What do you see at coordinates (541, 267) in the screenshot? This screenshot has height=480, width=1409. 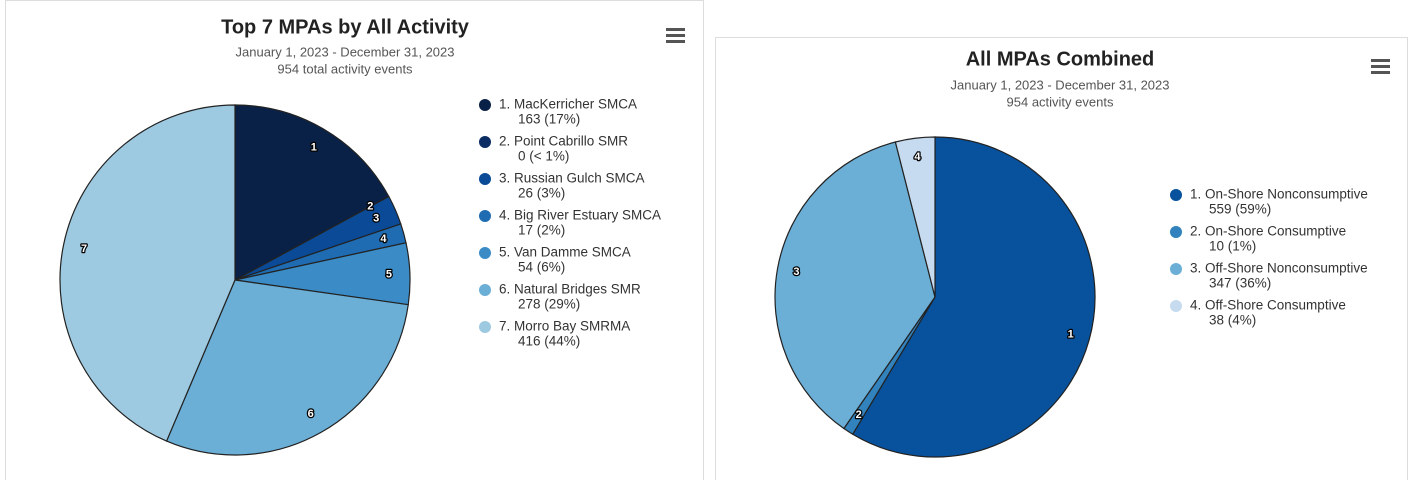 I see `legend-value: 54 (6%)` at bounding box center [541, 267].